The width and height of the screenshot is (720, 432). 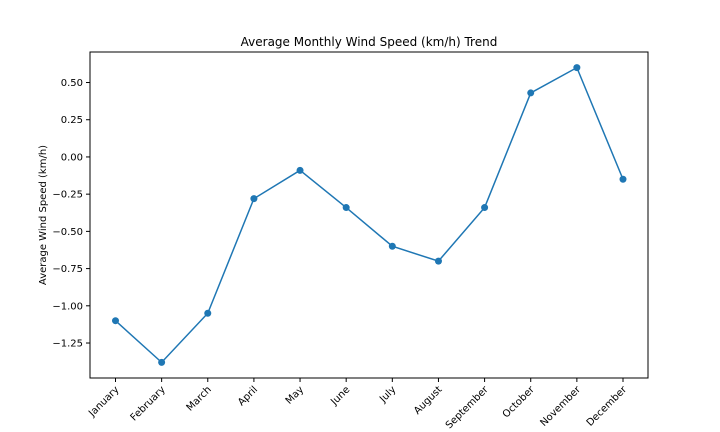 I want to click on data-point-january, so click(x=115, y=321).